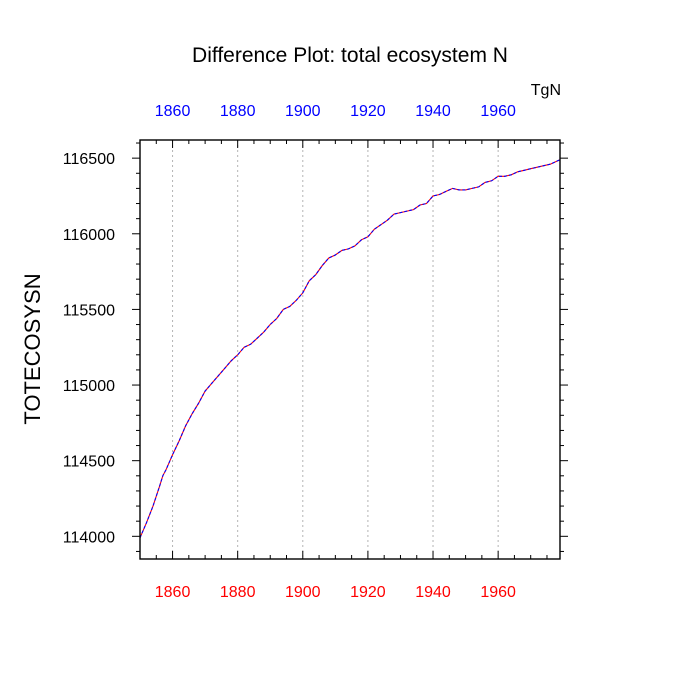 Image resolution: width=700 pixels, height=700 pixels. Describe the element at coordinates (89, 235) in the screenshot. I see `y-tick-label: 116000` at that location.